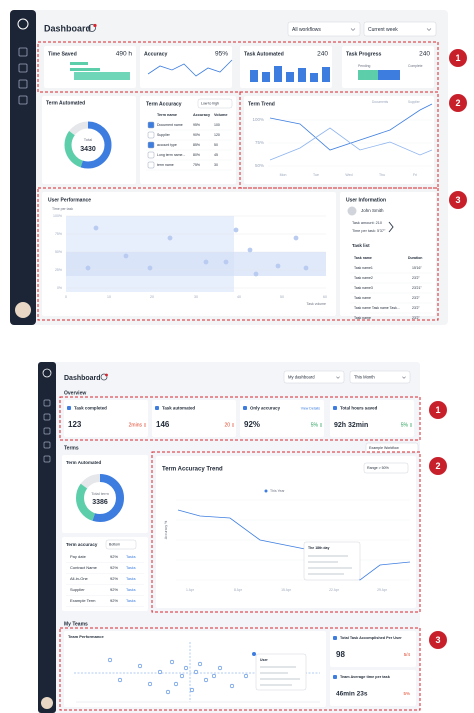  What do you see at coordinates (306, 30) in the screenshot?
I see `filter-label: All workflows` at bounding box center [306, 30].